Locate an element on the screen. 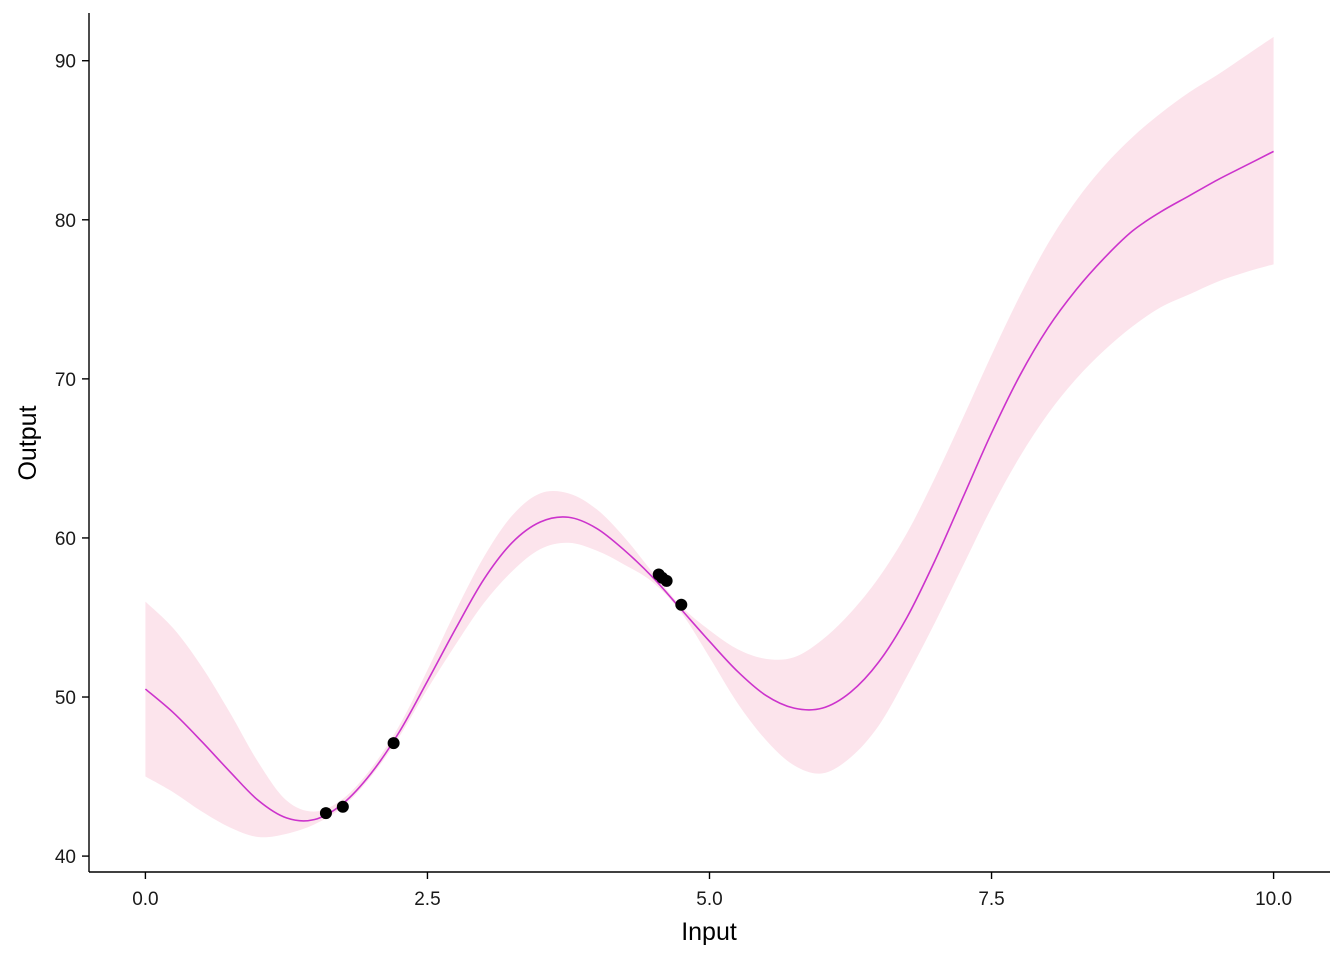  y-tick-label: 80 is located at coordinates (65, 221).